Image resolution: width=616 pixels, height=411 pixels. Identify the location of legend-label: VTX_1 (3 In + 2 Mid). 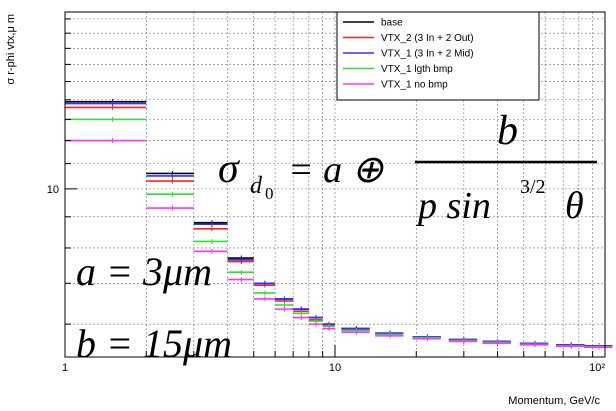
(427, 54).